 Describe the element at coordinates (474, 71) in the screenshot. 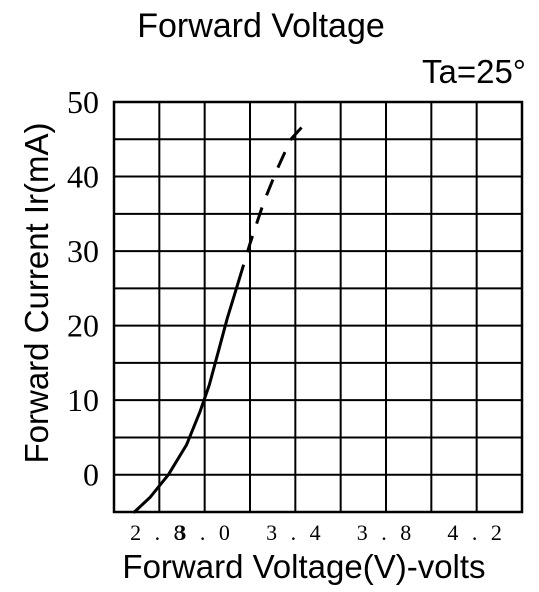

I see `temperature-condition: Ta=25°` at that location.